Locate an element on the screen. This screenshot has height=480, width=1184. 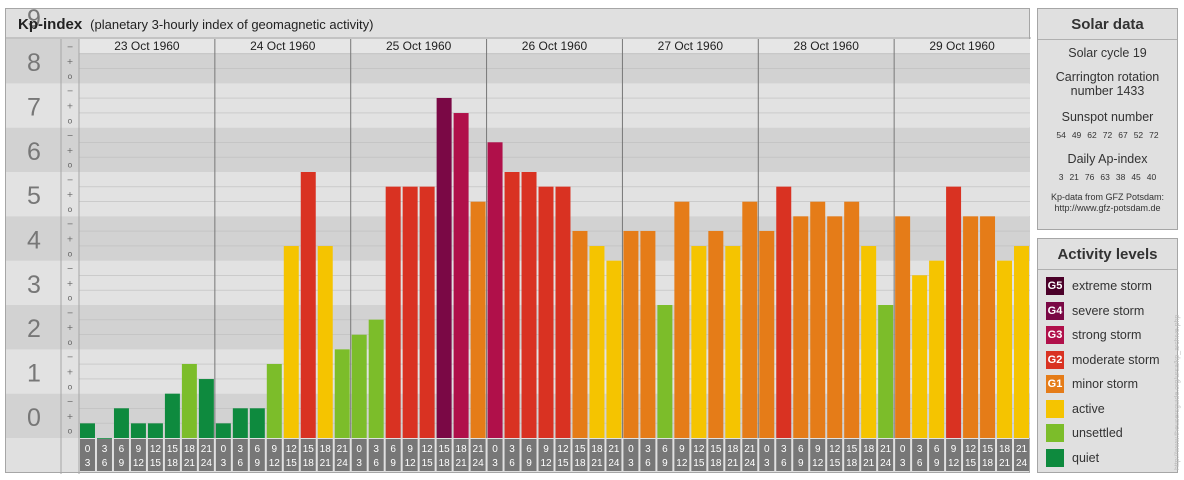
ap-value-0: 3 is located at coordinates (1061, 177).